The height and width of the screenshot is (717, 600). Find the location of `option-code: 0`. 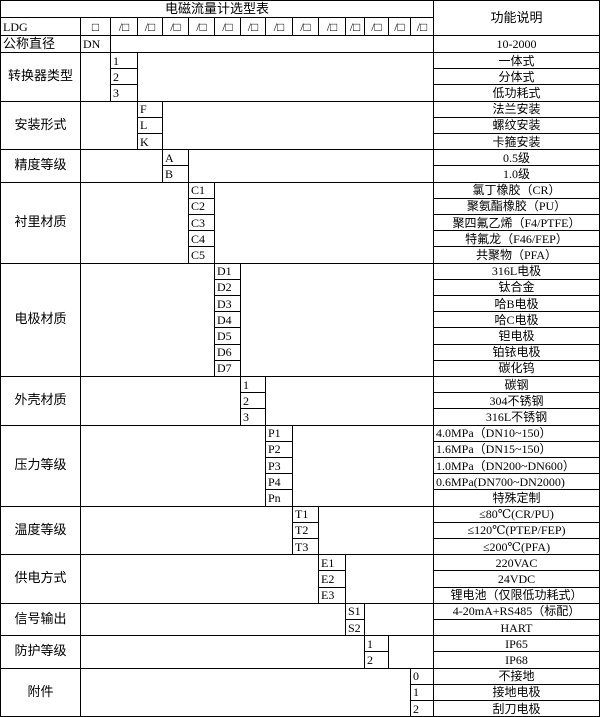

option-code: 0 is located at coordinates (422, 676).